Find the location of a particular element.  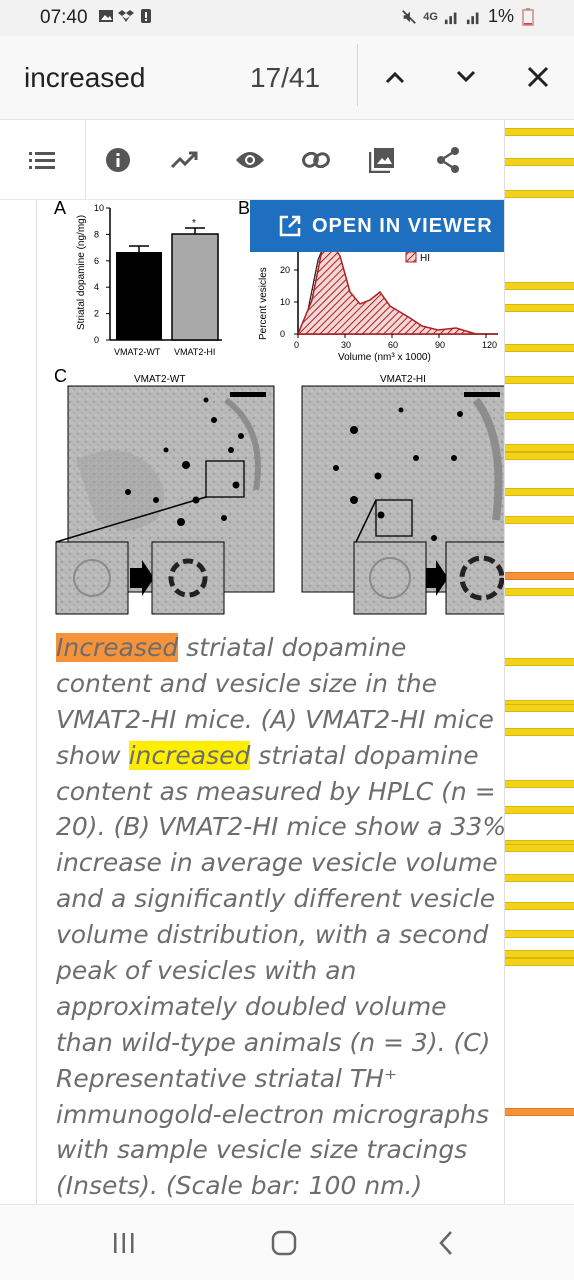

status-time: 07:40 is located at coordinates (64, 17).